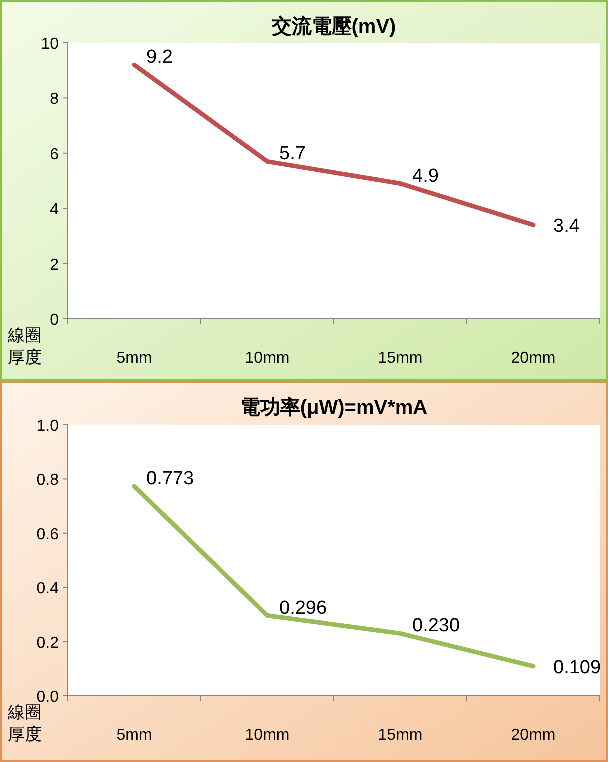  I want to click on chart-title: 交流電壓(mV), so click(333, 26).